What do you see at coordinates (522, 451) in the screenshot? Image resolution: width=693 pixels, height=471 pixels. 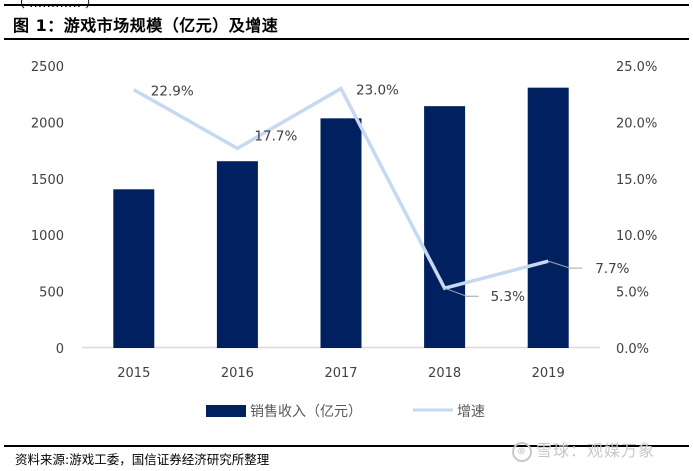 I see `xueqiu-logo-icon: ⊗` at bounding box center [522, 451].